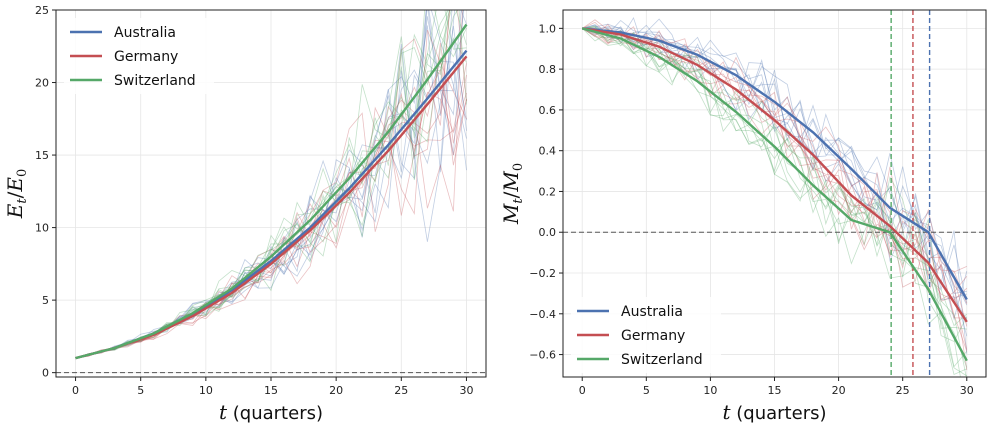 Image resolution: width=997 pixels, height=428 pixels. What do you see at coordinates (542, 314) in the screenshot?
I see `y-tick-label: −0.4` at bounding box center [542, 314].